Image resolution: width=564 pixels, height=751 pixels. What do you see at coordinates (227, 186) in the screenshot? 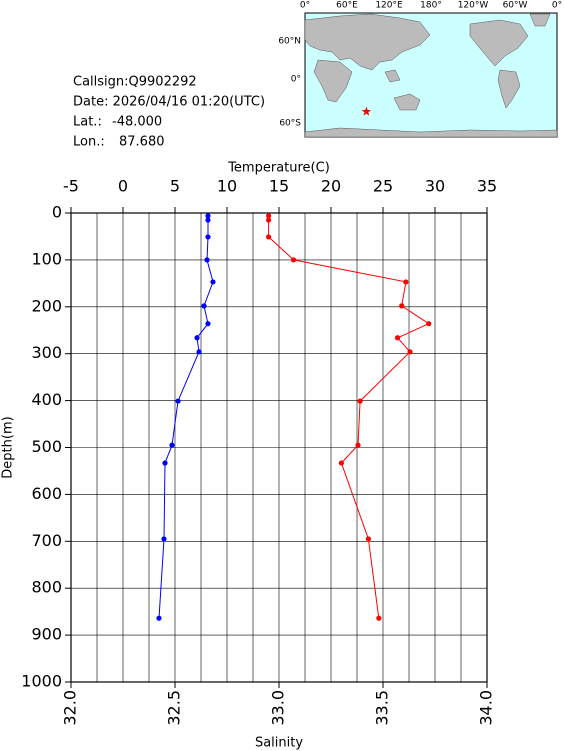
I see `x-tick-label: 10` at bounding box center [227, 186].